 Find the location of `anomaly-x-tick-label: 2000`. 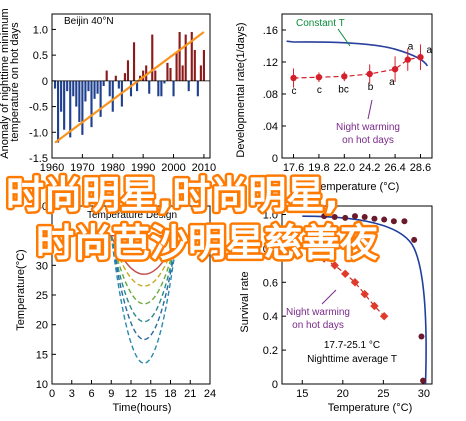

anomaly-x-tick-label: 2000 is located at coordinates (173, 168).